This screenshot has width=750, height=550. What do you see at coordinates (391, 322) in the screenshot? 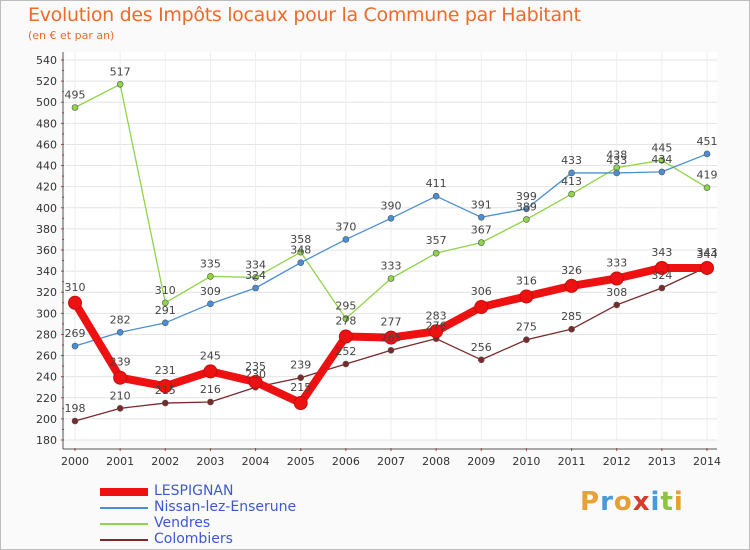
I see `data-label-0: 277` at bounding box center [391, 322].